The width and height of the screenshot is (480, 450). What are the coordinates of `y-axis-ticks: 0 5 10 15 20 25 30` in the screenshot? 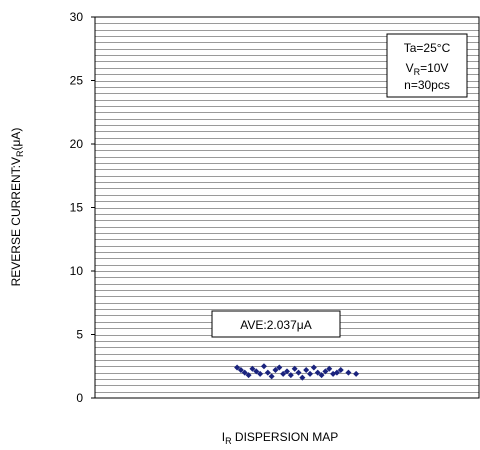 It's located at (82, 207).